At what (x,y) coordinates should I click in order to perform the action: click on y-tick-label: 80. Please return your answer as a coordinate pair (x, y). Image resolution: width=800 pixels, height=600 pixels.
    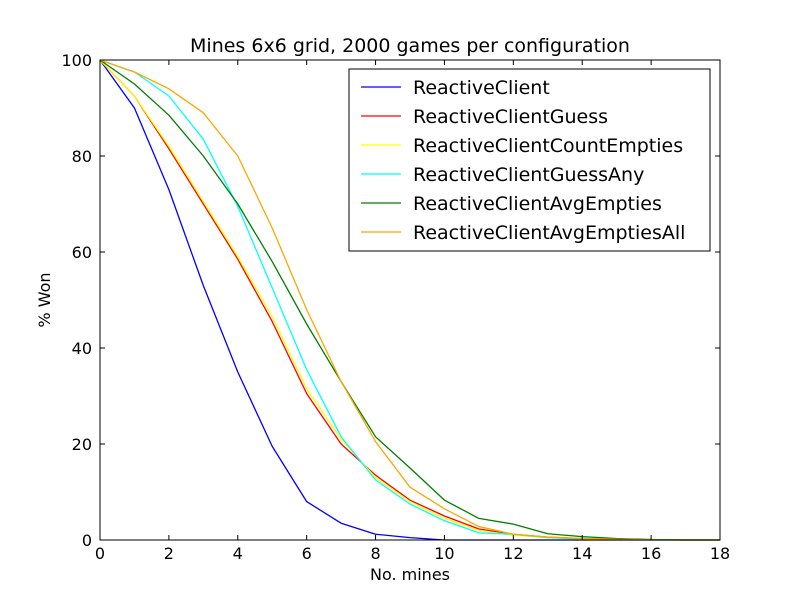
    Looking at the image, I should click on (82, 156).